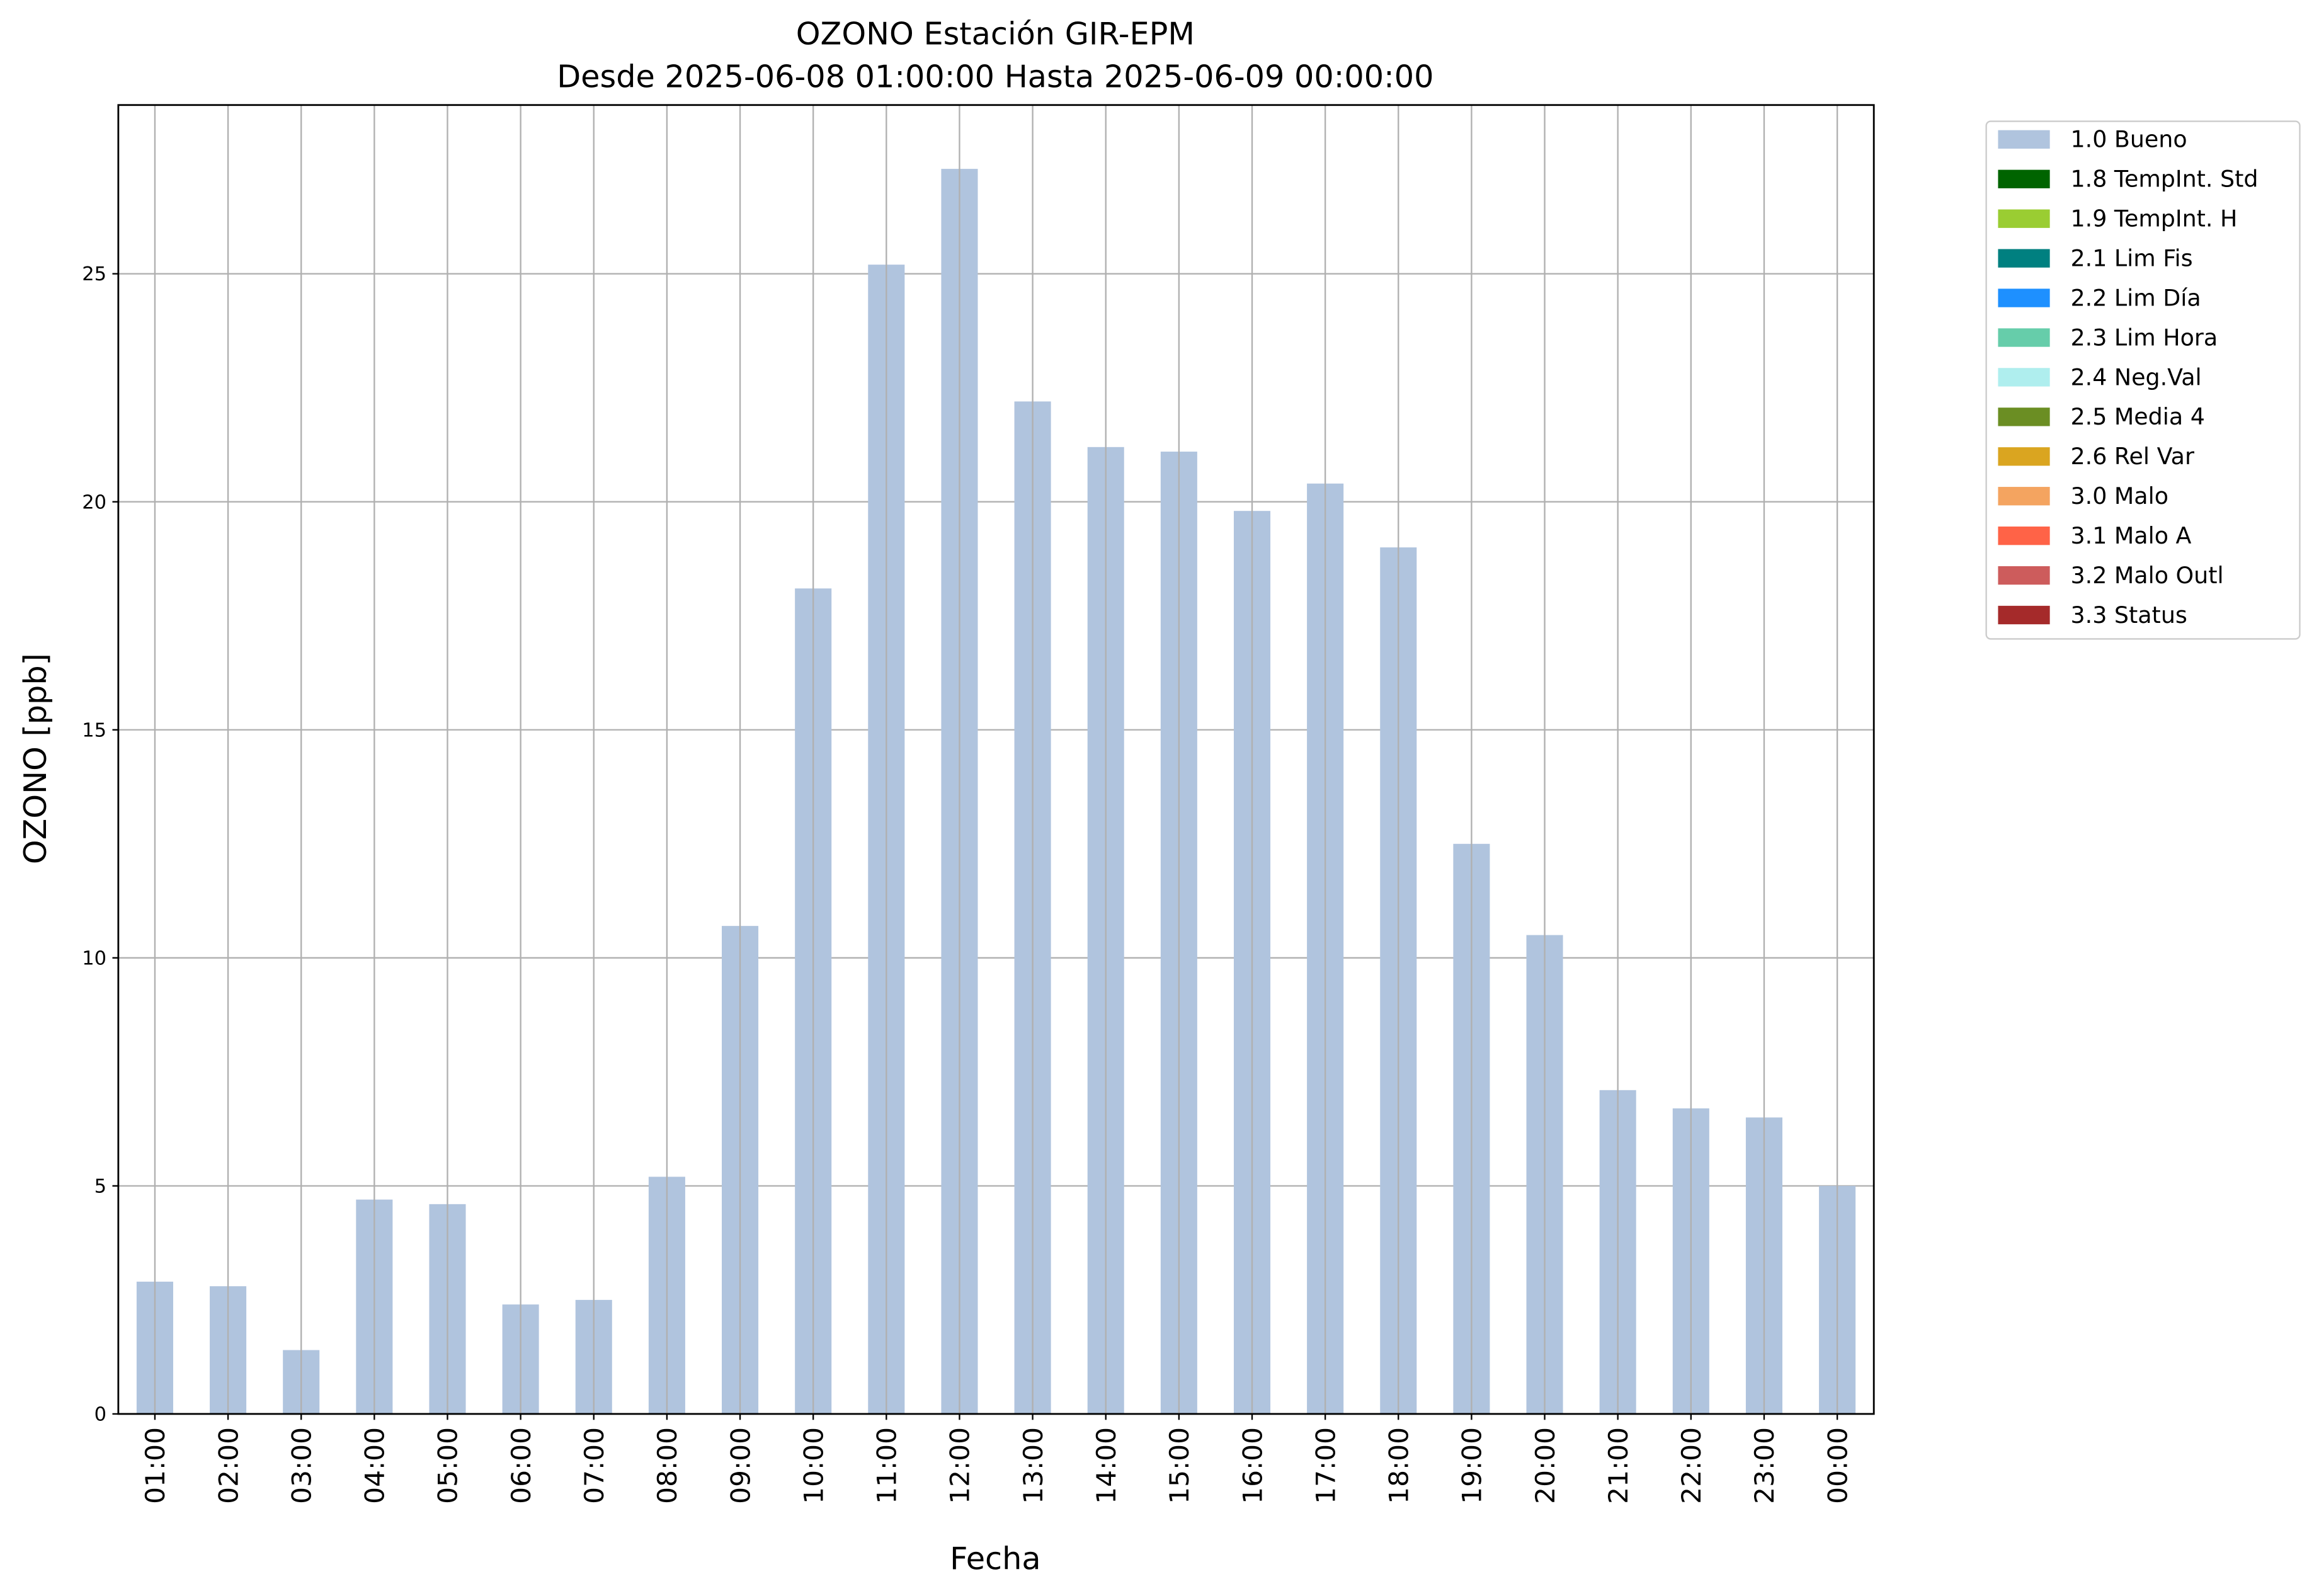  I want to click on y-tick-label: 25, so click(94, 274).